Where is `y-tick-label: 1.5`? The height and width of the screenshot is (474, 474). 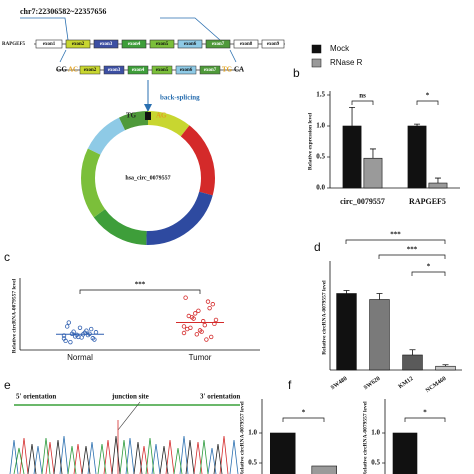
y-tick-label: 1.5 is located at coordinates (320, 95).